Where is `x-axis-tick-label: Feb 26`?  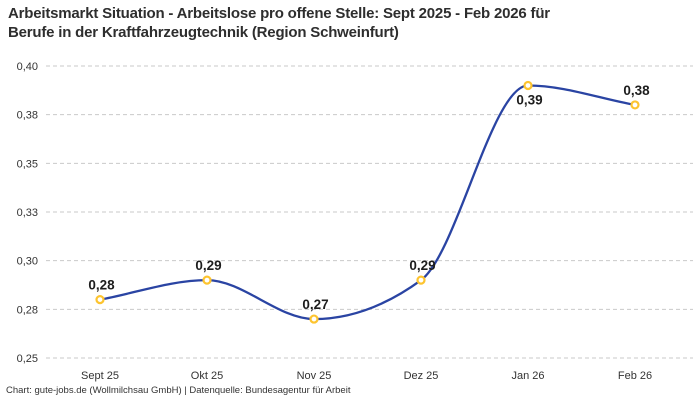 x-axis-tick-label: Feb 26 is located at coordinates (635, 376).